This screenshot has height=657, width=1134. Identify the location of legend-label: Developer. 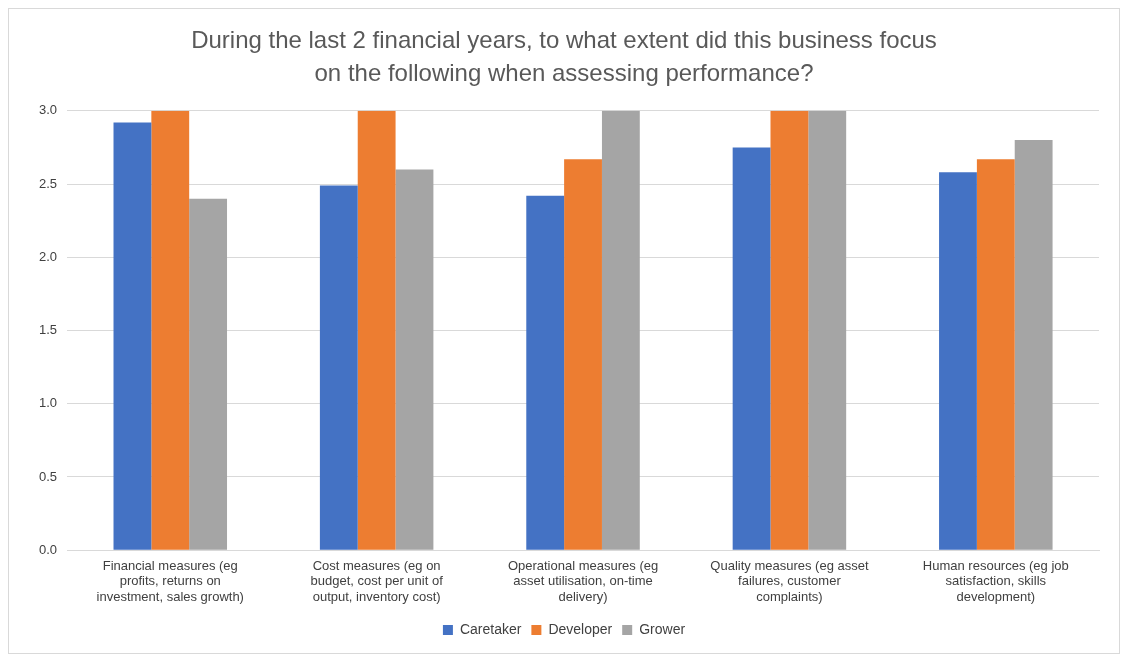
(580, 628).